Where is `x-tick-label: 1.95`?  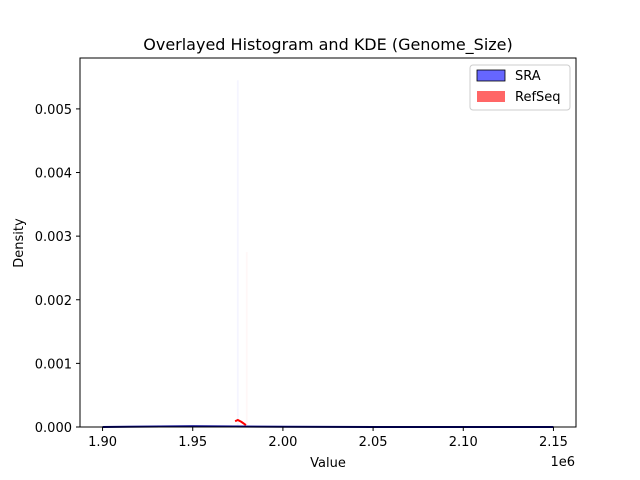
x-tick-label: 1.95 is located at coordinates (192, 442).